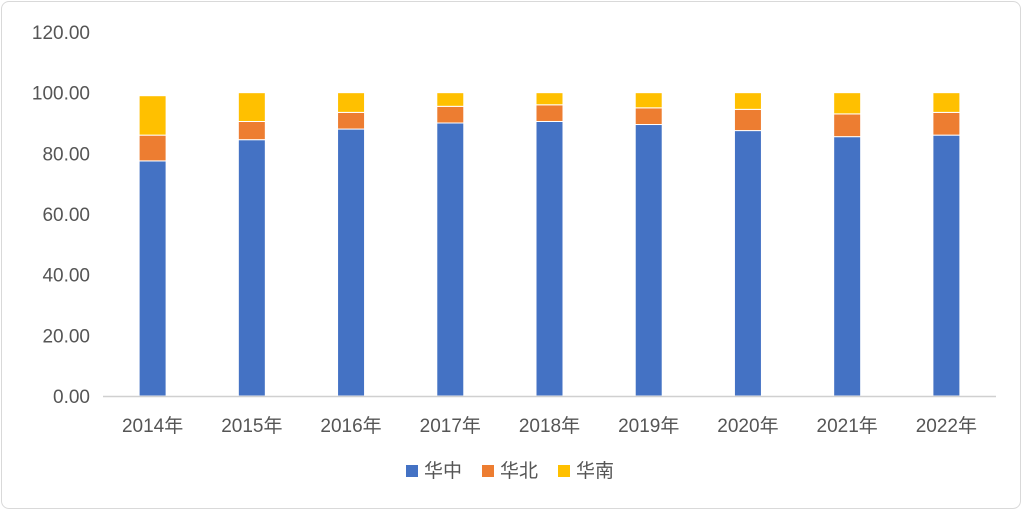 The height and width of the screenshot is (515, 1024). Describe the element at coordinates (648, 426) in the screenshot. I see `x-tick-label: 2019年` at that location.